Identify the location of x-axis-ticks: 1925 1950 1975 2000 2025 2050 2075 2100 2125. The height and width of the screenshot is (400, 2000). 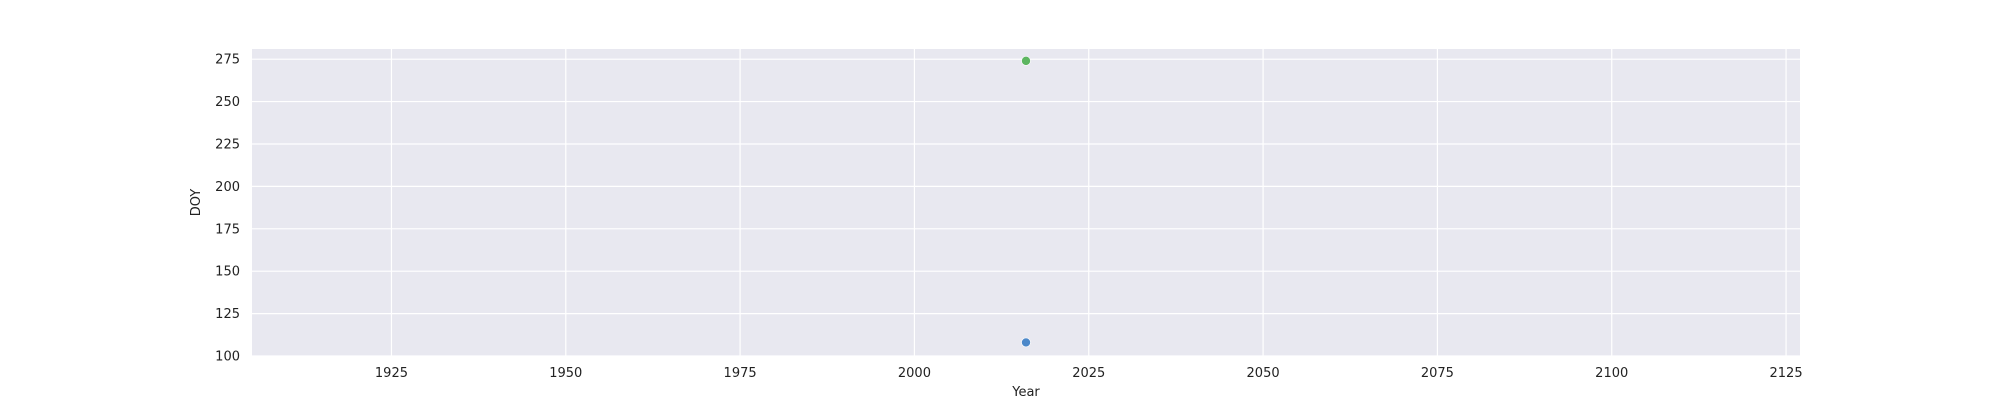
(1089, 373).